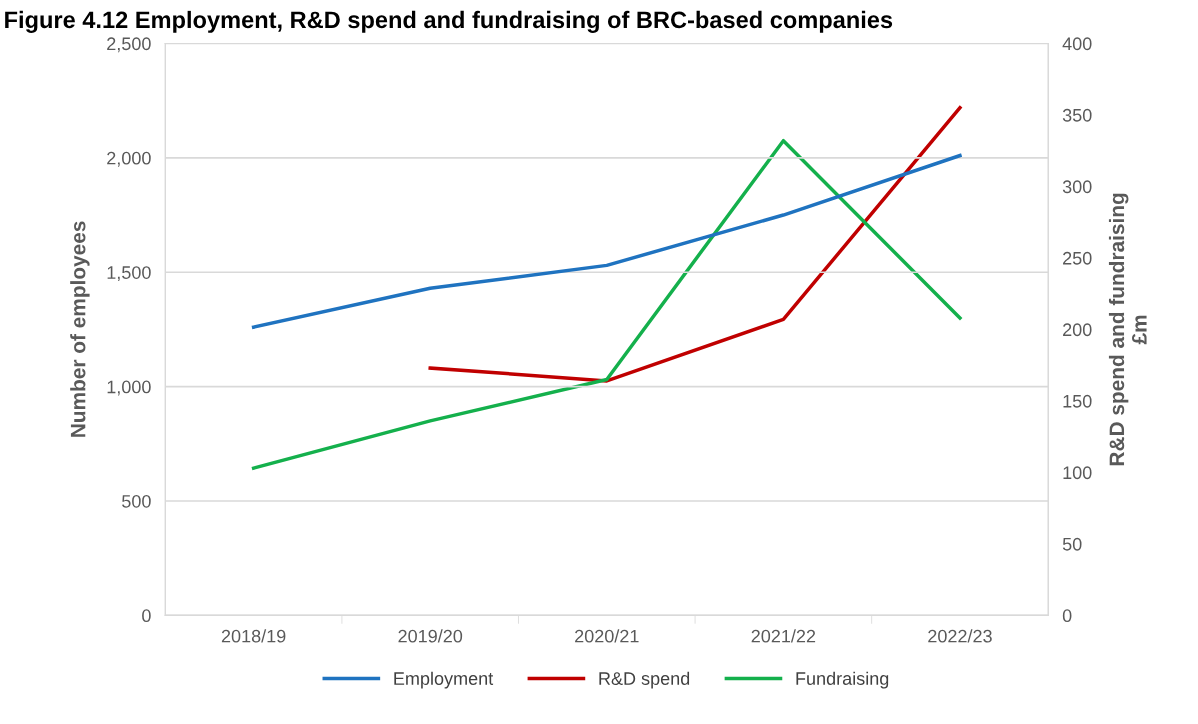  I want to click on x-tick-label: 2019/20, so click(430, 636).